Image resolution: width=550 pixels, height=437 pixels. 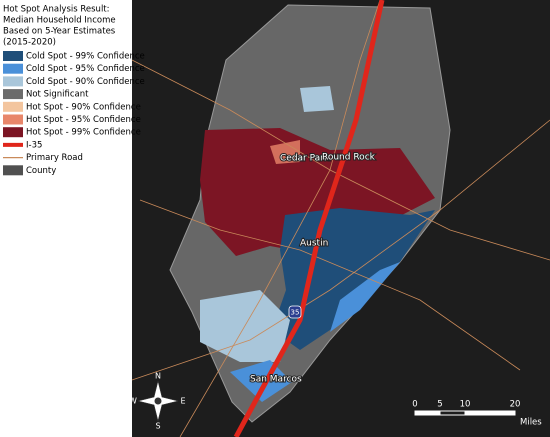 What do you see at coordinates (317, 192) in the screenshot?
I see `hot-spot-area` at bounding box center [317, 192].